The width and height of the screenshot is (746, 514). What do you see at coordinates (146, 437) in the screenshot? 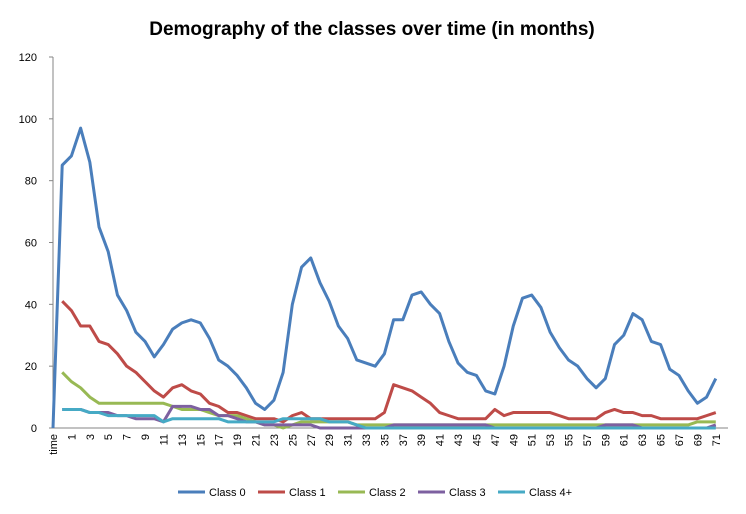
I see `x-tick-label: 9` at bounding box center [146, 437].